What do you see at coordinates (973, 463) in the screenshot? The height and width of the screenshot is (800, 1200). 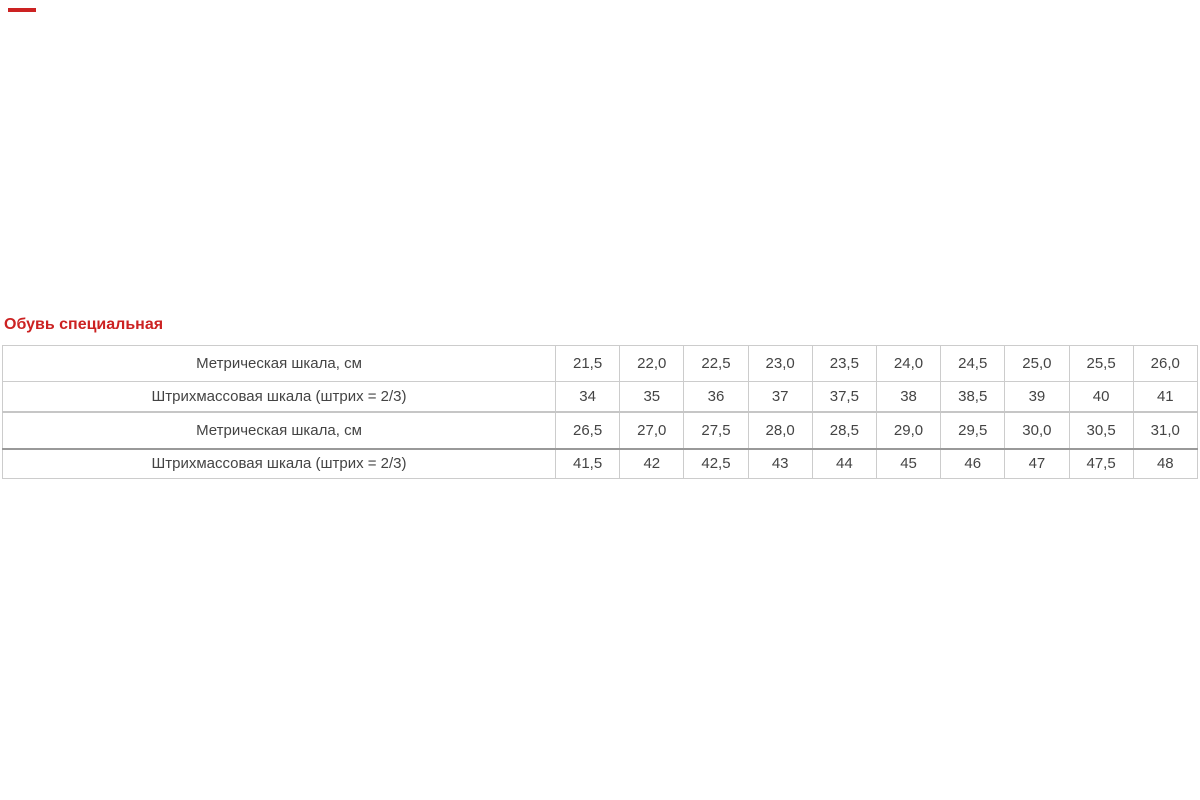 I see `table-cell: 46` at bounding box center [973, 463].